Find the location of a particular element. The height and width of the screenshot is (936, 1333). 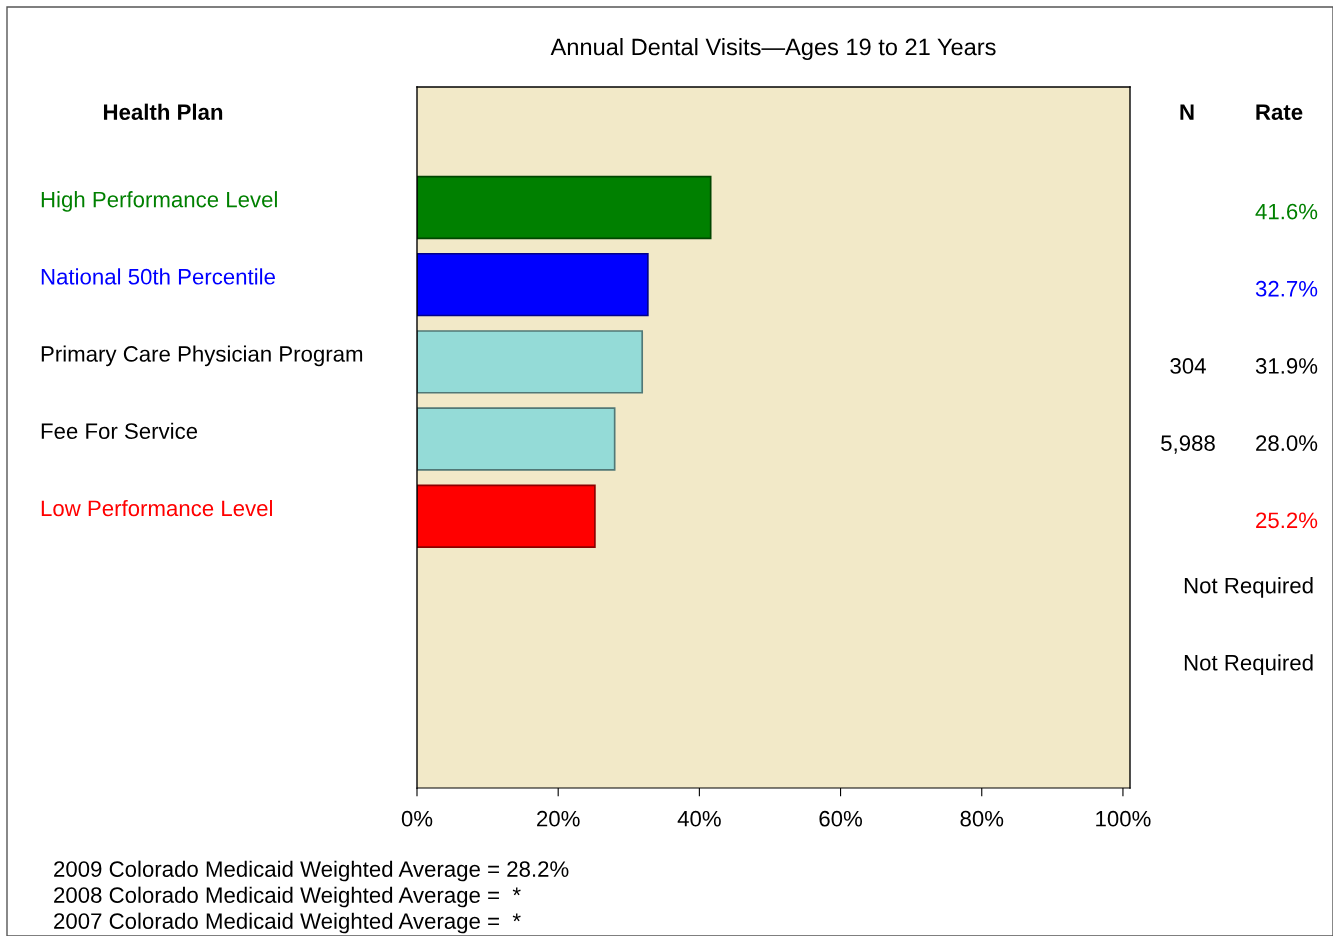

text: Rate is located at coordinates (1279, 112).